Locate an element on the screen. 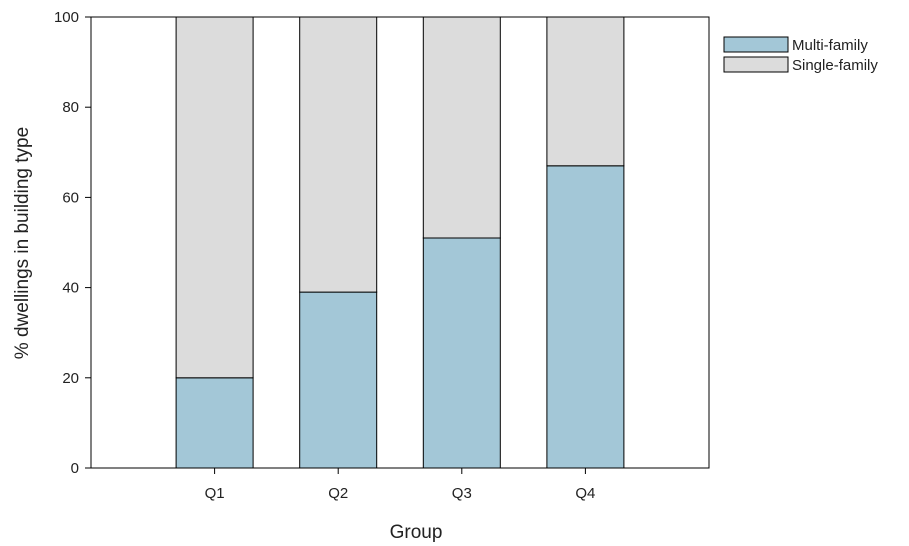 The height and width of the screenshot is (546, 909). x-tick-label-q3: Q3 is located at coordinates (462, 493).